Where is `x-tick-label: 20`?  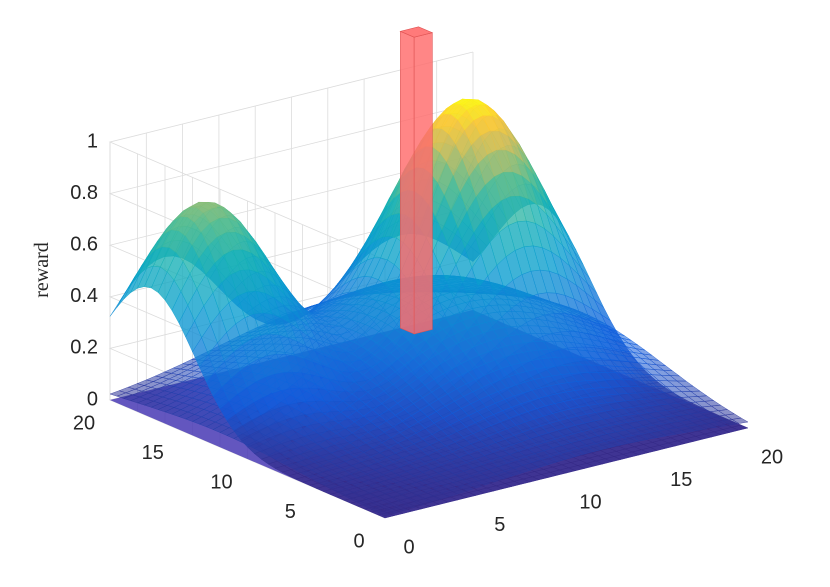
x-tick-label: 20 is located at coordinates (772, 457).